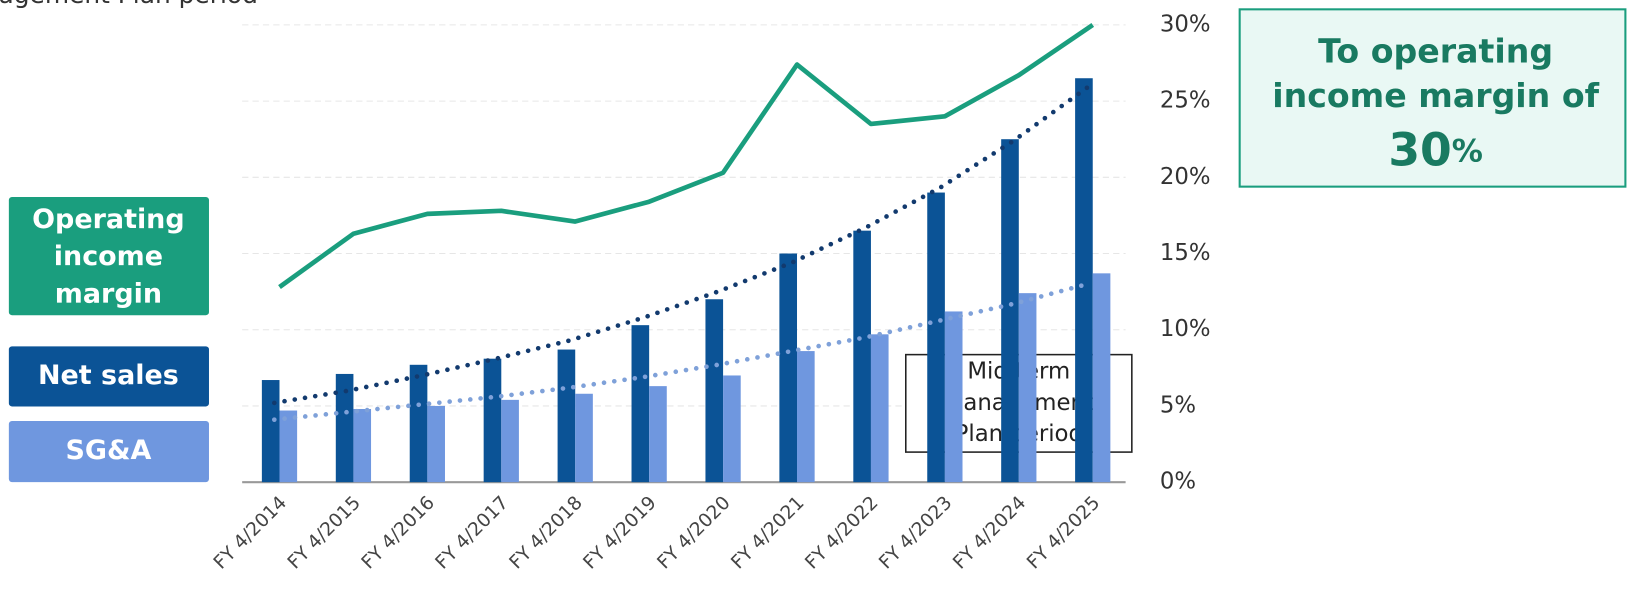 This screenshot has height=590, width=1627. Describe the element at coordinates (1178, 405) in the screenshot. I see `y-tick-label: 5%` at that location.